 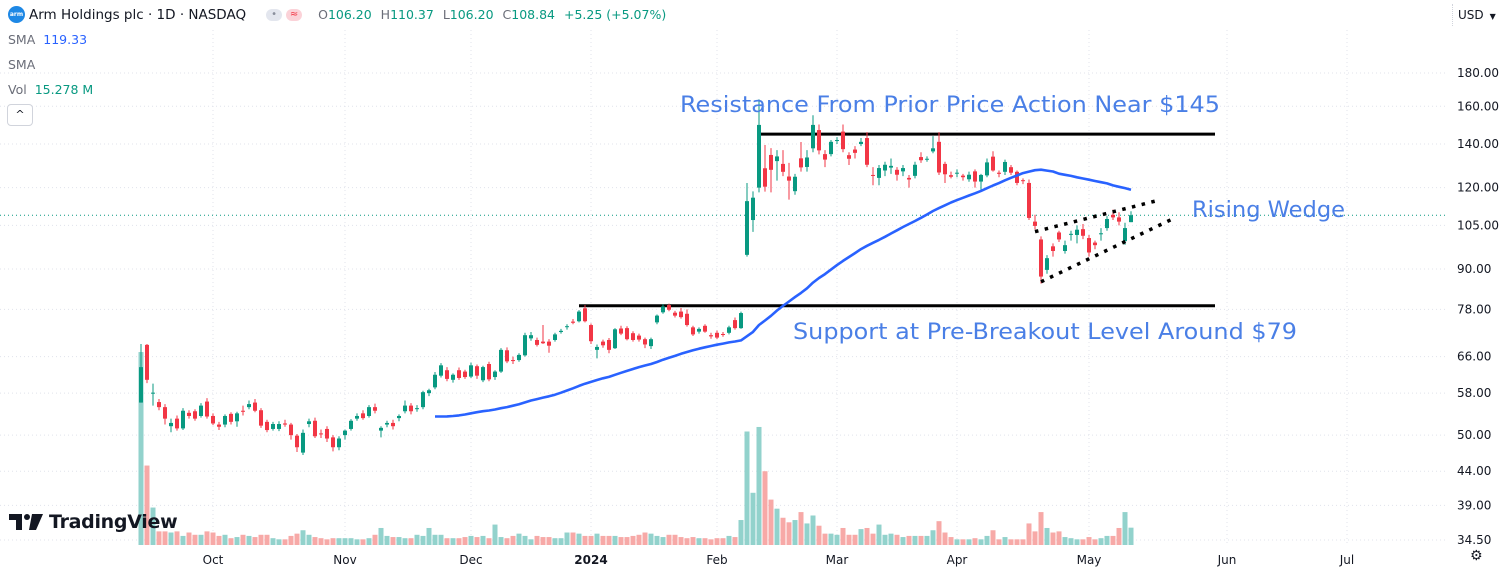 I want to click on time-tick-label: 2024, so click(x=590, y=560).